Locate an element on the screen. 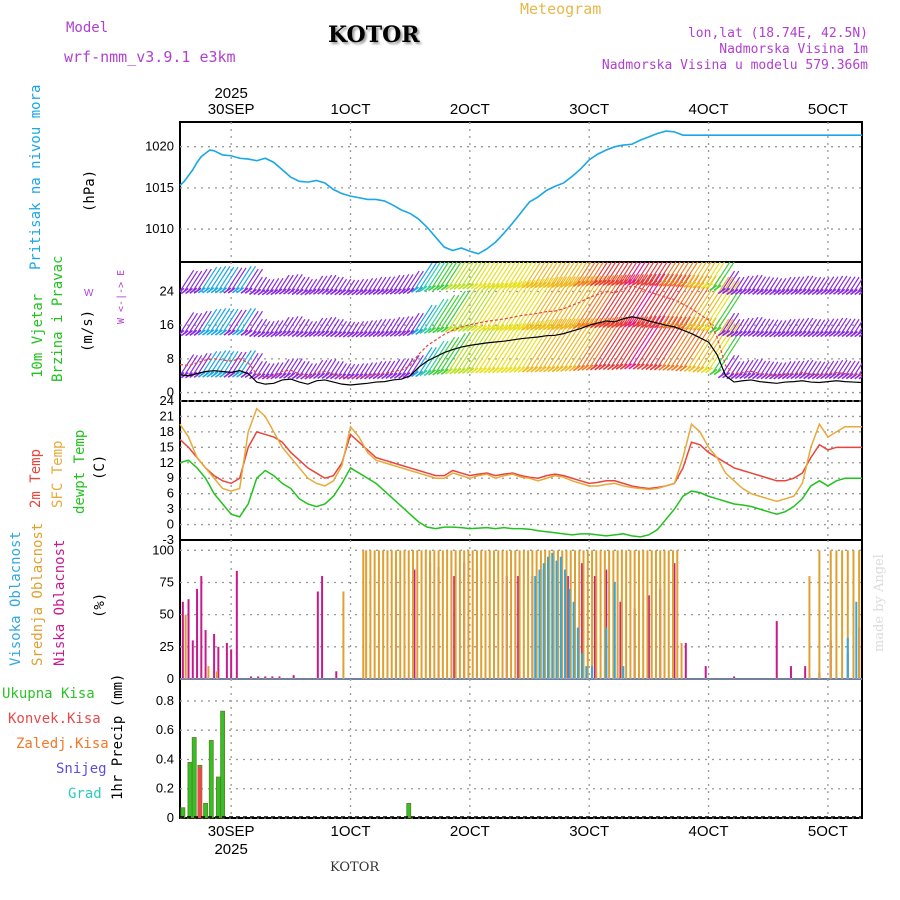  wind-ytick-label: 0 is located at coordinates (170, 392).